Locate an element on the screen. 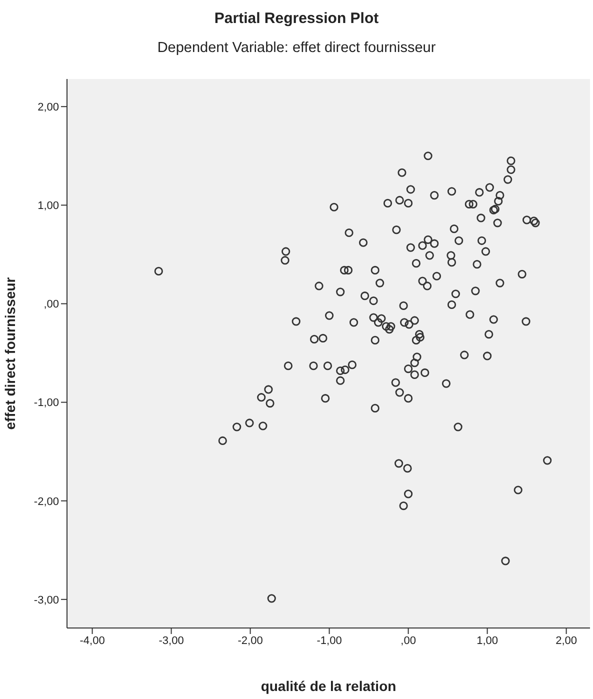 Image resolution: width=593 pixels, height=699 pixels. y-tick-label: -2,00 is located at coordinates (46, 502).